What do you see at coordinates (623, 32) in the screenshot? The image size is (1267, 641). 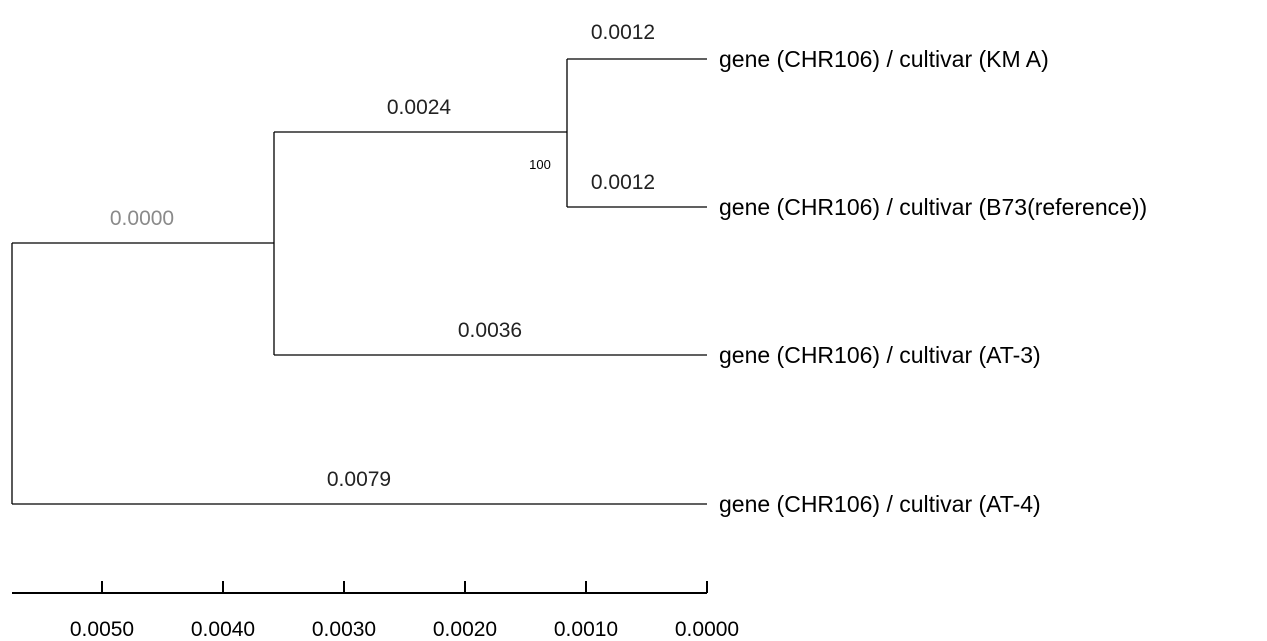 I see `branch-length-km-a: 0.0012` at bounding box center [623, 32].